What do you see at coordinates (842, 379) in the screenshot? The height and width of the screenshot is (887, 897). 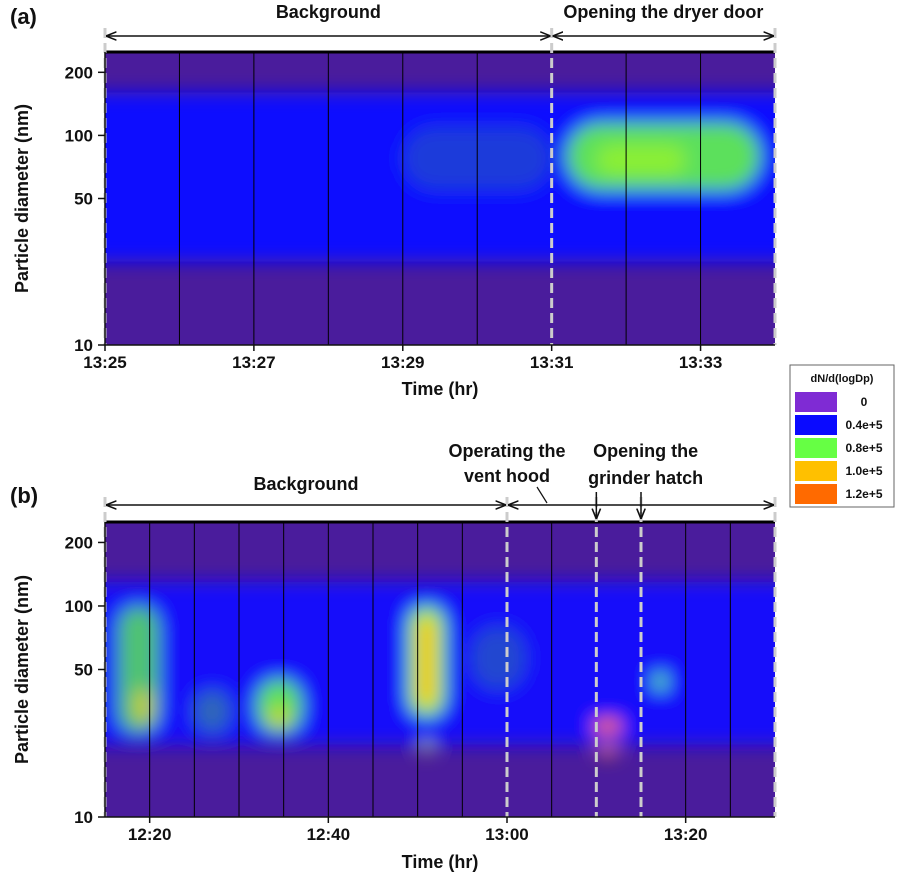 I see `legend-title: dN/d(logDp)` at bounding box center [842, 379].